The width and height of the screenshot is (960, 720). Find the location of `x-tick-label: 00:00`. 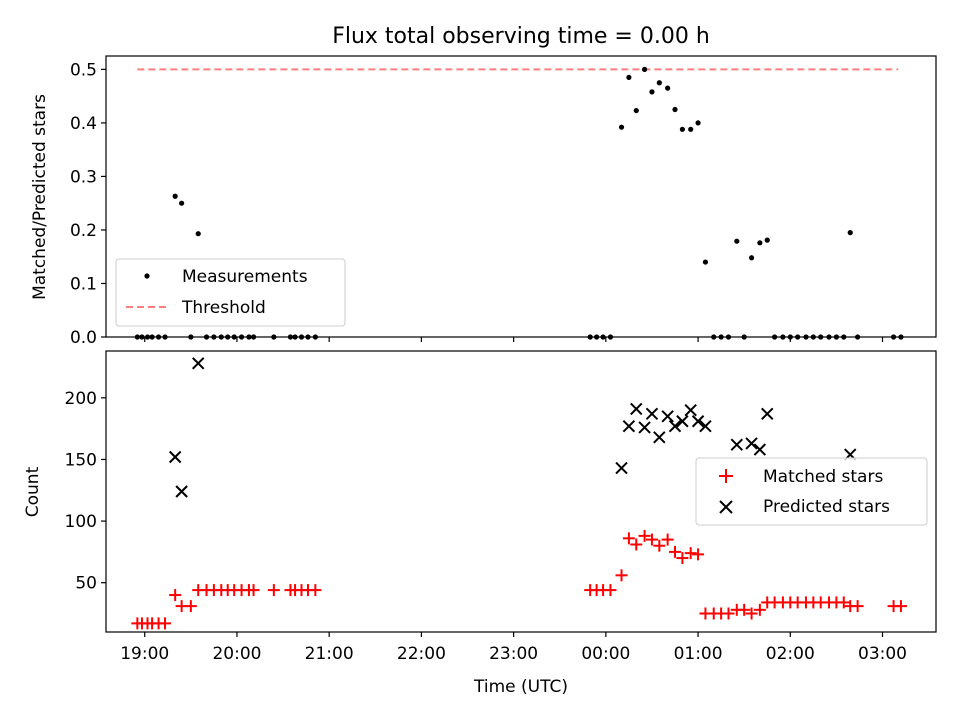

x-tick-label: 00:00 is located at coordinates (605, 654).